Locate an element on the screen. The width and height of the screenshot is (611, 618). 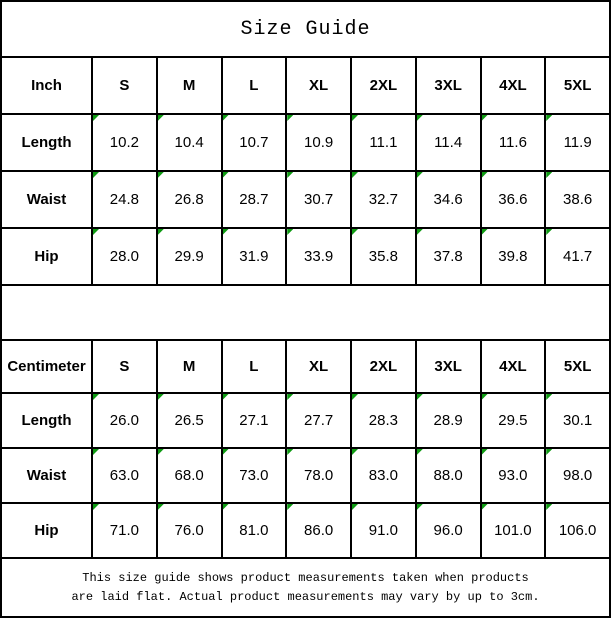
value-cell: 33.9 is located at coordinates (318, 256).